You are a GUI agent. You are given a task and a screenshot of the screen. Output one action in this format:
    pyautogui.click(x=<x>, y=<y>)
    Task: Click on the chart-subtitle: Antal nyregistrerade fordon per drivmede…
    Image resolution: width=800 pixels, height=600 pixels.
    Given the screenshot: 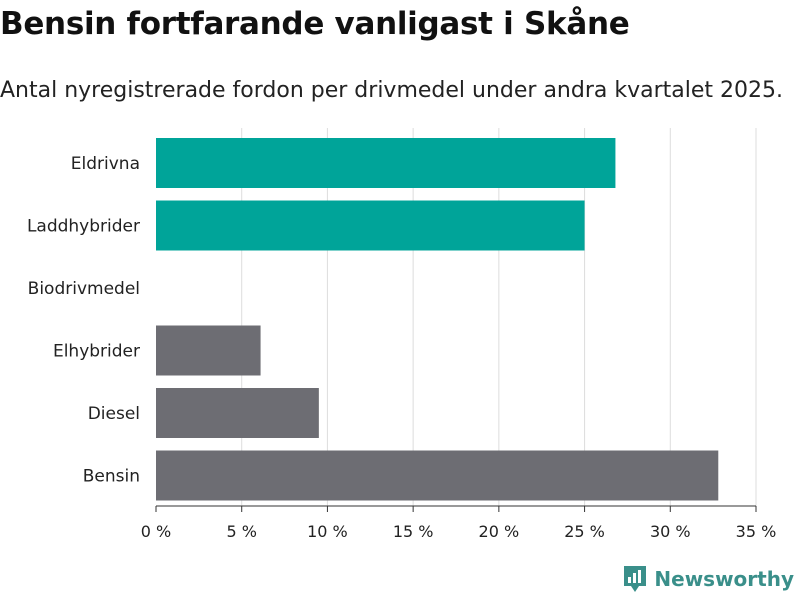 What is the action you would take?
    pyautogui.click(x=391, y=90)
    